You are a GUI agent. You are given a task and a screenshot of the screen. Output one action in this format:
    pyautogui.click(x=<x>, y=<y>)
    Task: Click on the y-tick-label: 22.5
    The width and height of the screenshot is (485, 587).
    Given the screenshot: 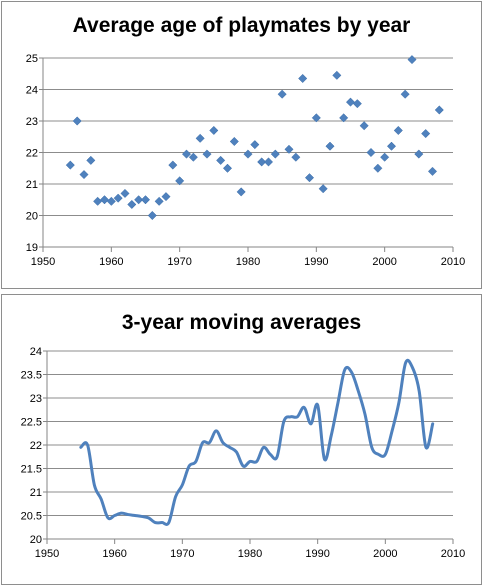 What is the action you would take?
    pyautogui.click(x=31, y=423)
    